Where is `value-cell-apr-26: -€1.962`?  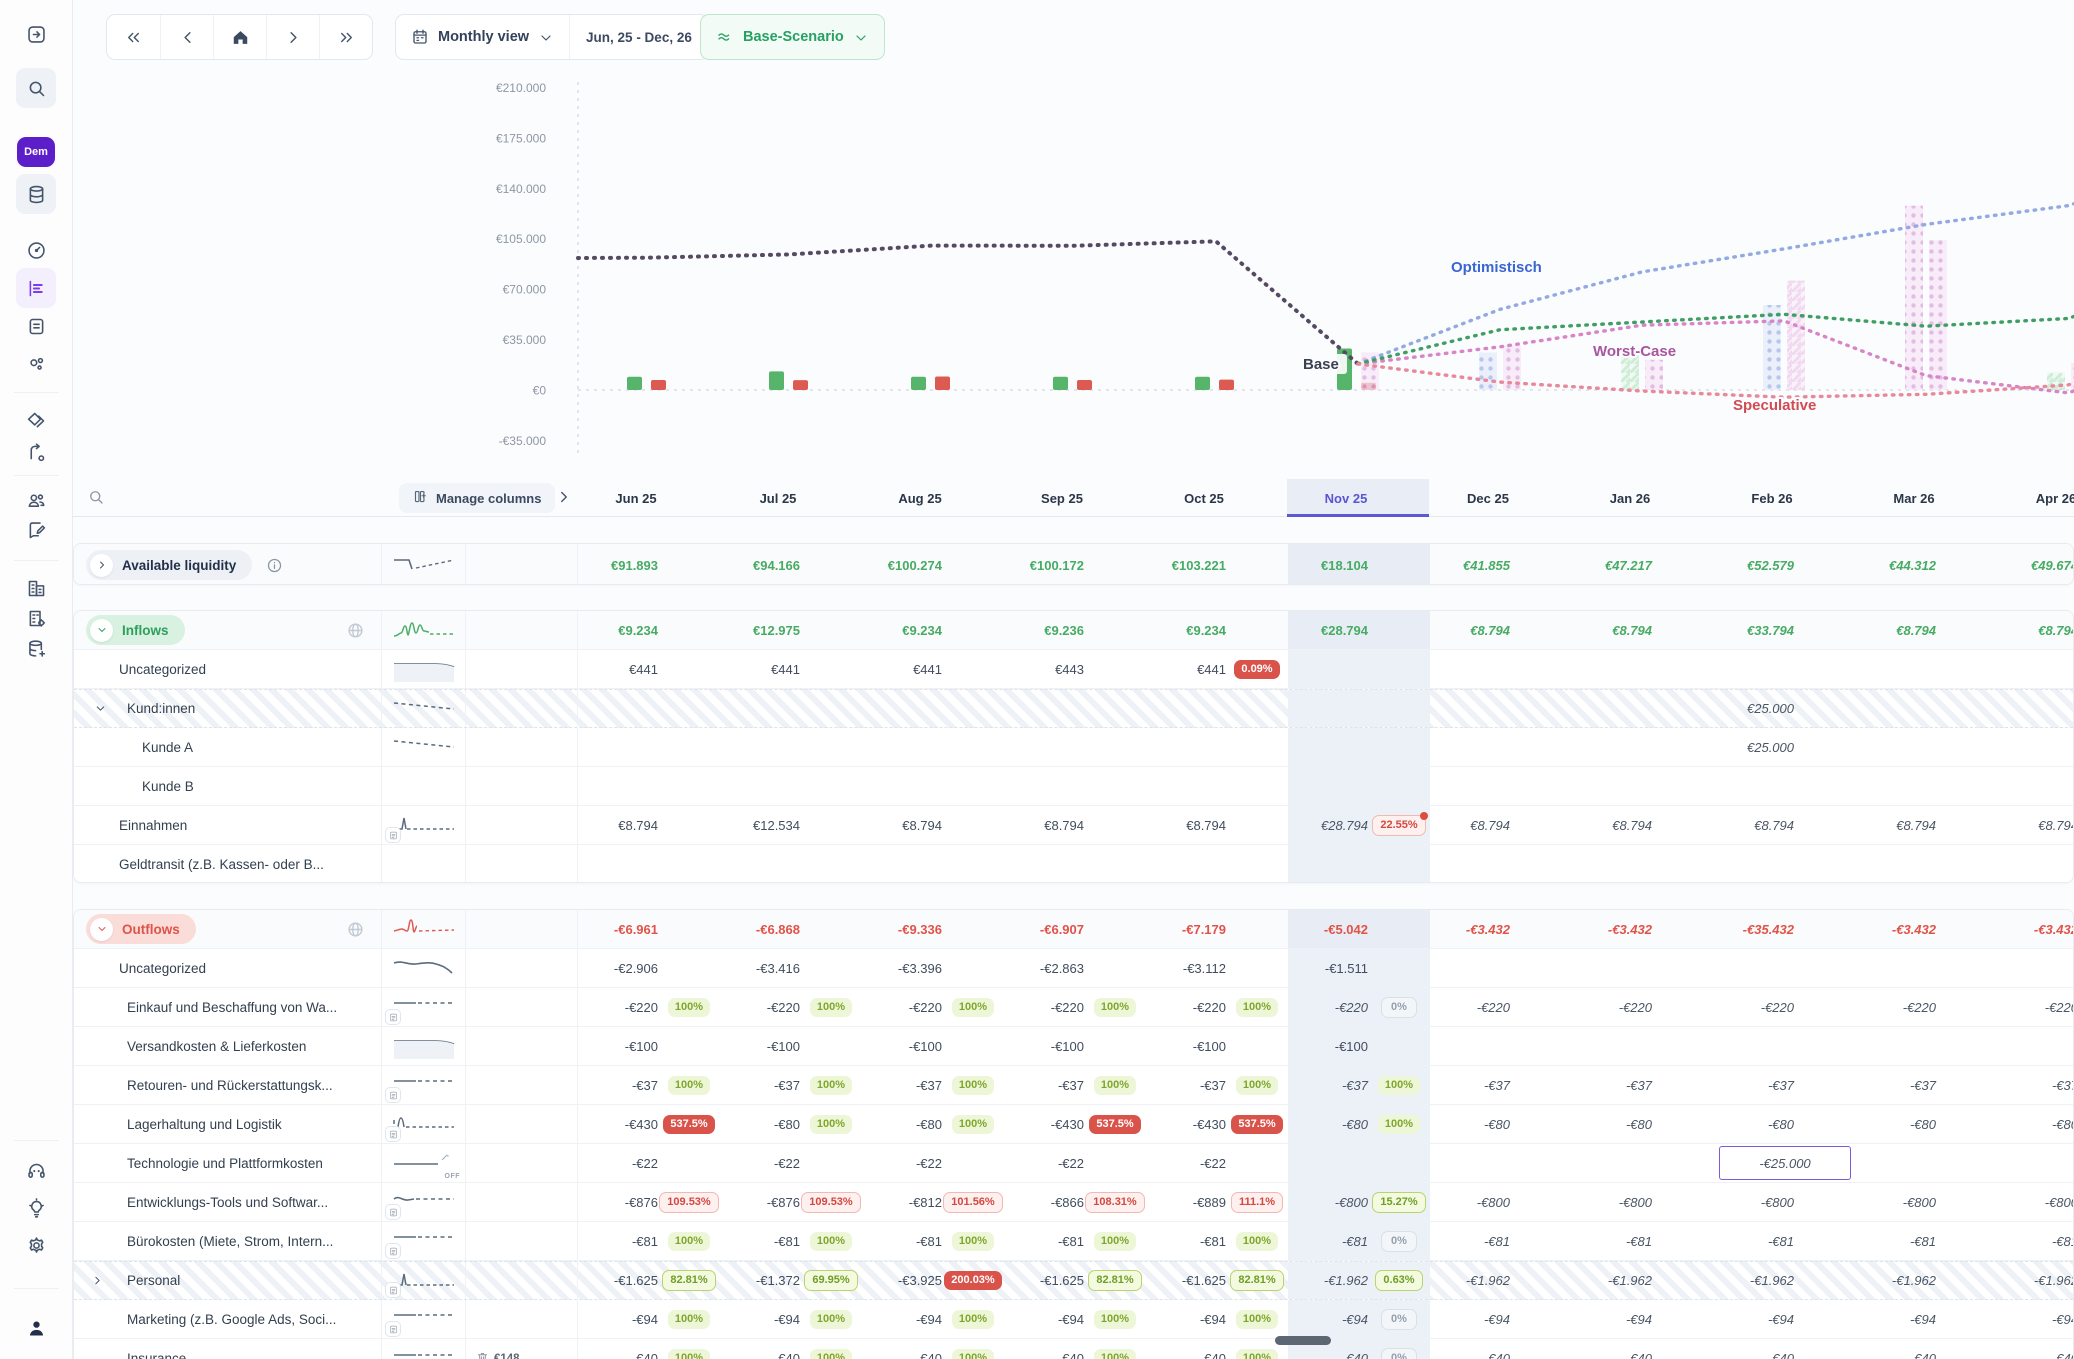 value-cell-apr-26: -€1.962 is located at coordinates (2035, 1280).